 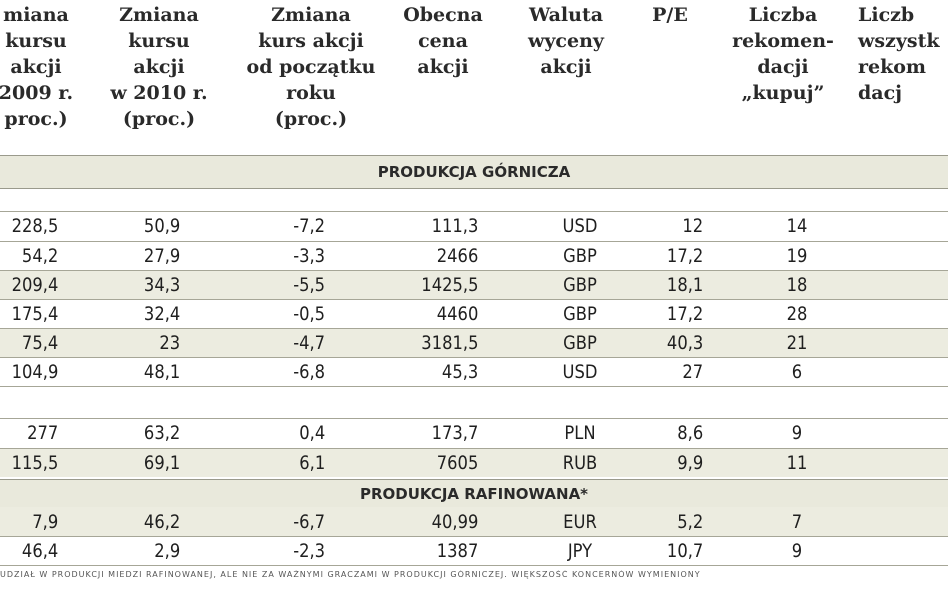 What do you see at coordinates (449, 285) in the screenshot?
I see `cell-current-price: 1425,5` at bounding box center [449, 285].